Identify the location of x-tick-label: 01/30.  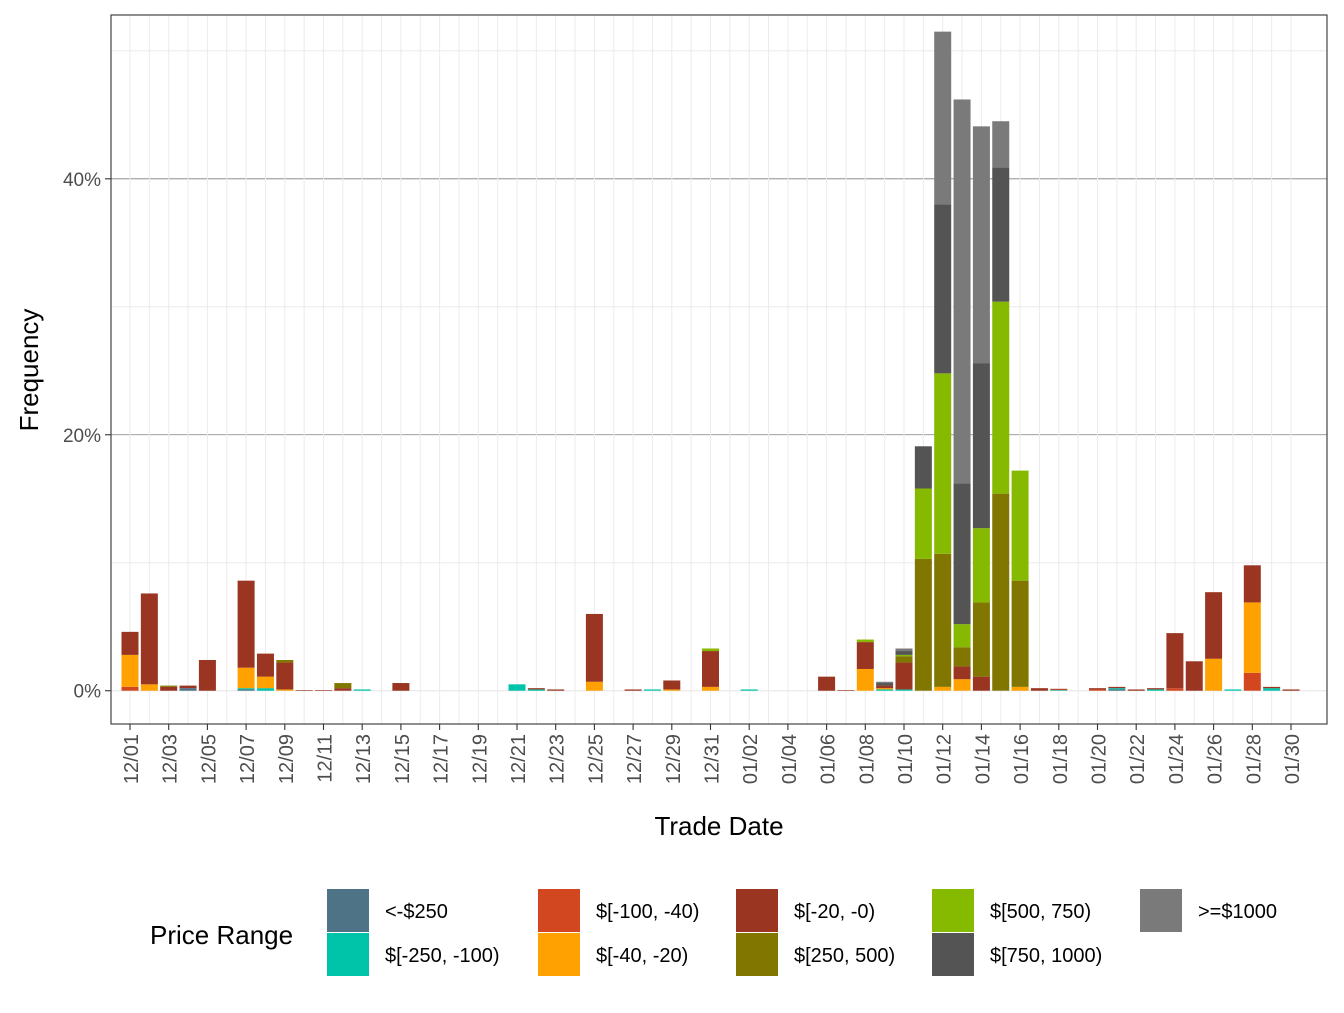
(1293, 759).